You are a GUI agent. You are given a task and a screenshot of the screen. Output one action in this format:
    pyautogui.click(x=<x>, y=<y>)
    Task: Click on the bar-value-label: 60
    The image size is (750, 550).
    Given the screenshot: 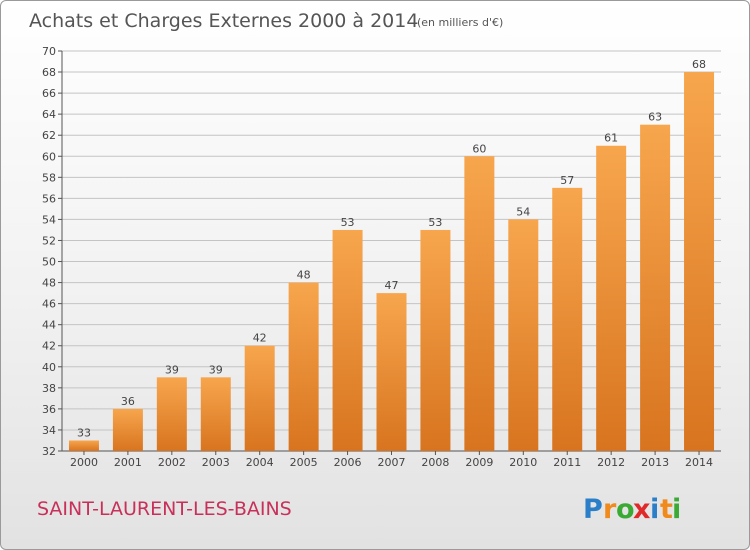 What is the action you would take?
    pyautogui.click(x=479, y=148)
    